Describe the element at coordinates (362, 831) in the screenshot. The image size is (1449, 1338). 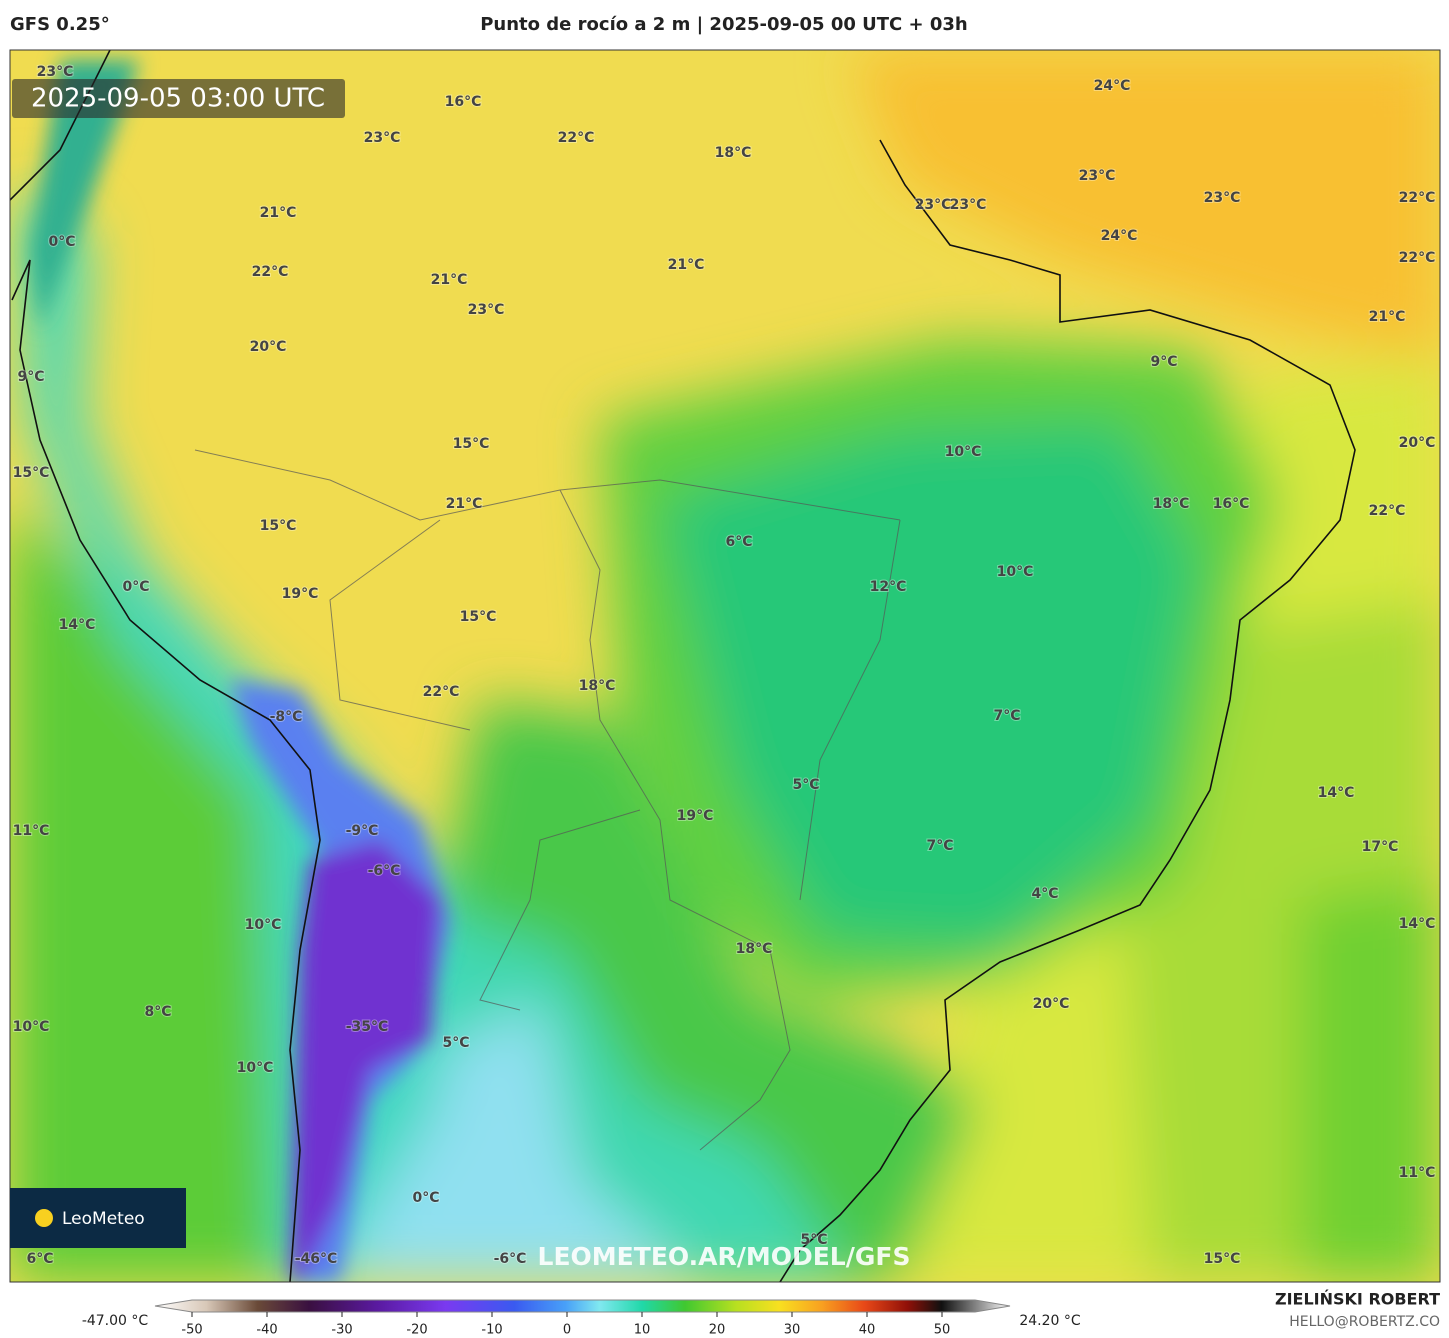
I see `temperature-label: -9°C` at that location.